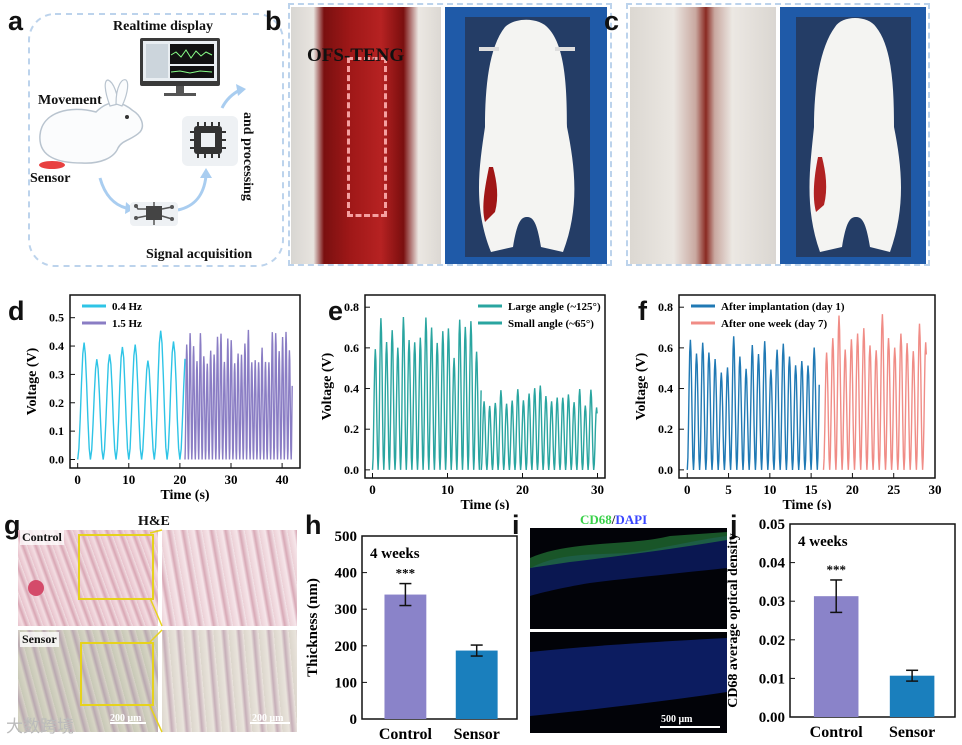 This screenshot has height=745, width=962. I want to click on suture-photo-c-full, so click(853, 135).